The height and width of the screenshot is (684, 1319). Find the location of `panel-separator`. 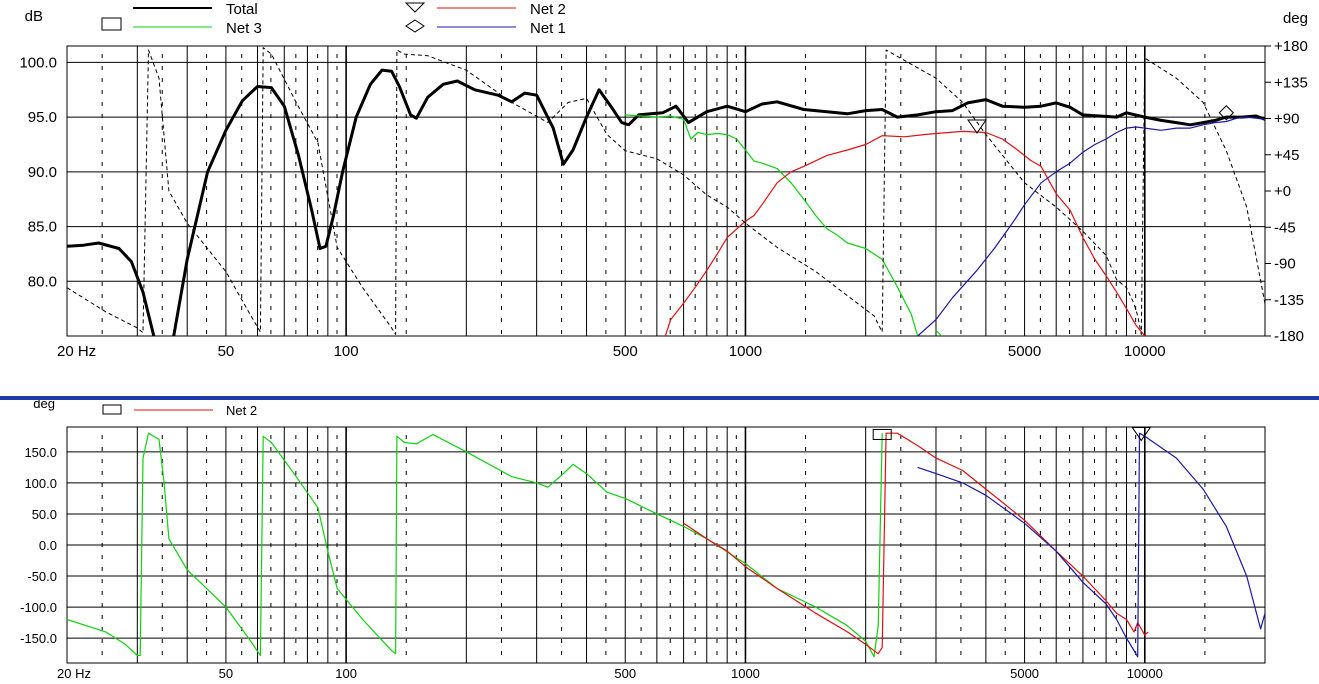

panel-separator is located at coordinates (659, 398).